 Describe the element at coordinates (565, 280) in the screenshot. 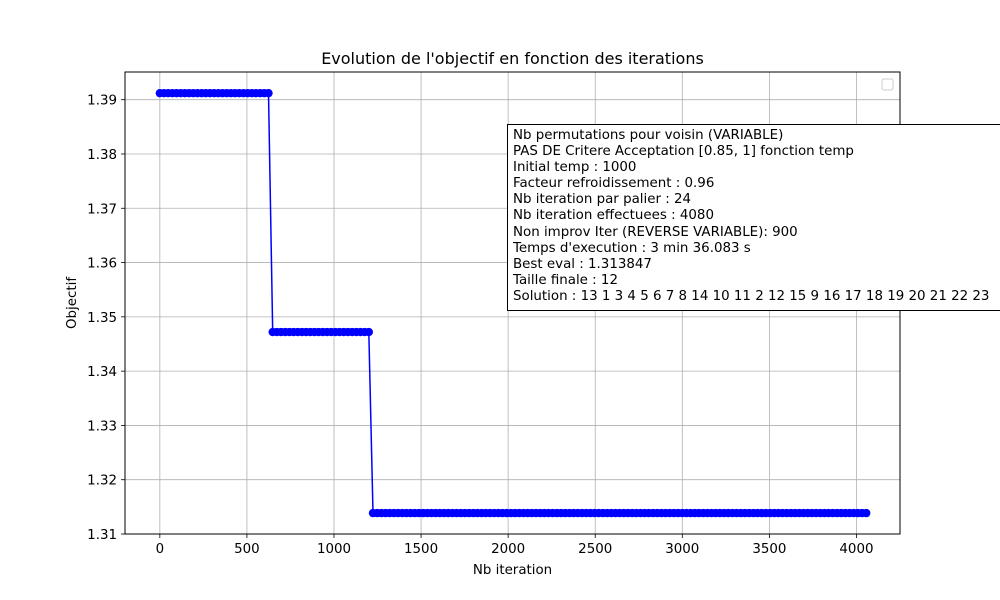

I see `info-line-final-size: Taille finale : 12` at that location.